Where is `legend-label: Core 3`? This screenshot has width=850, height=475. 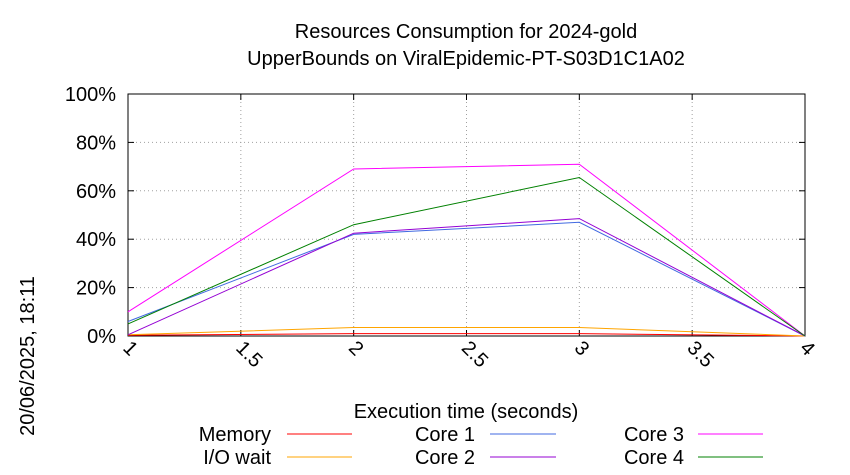 legend-label: Core 3 is located at coordinates (654, 435).